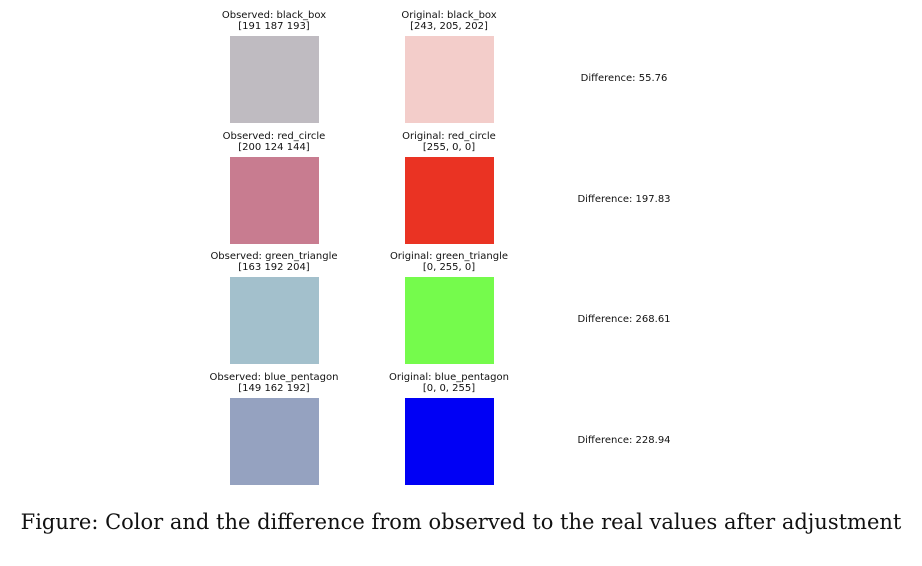  What do you see at coordinates (274, 262) in the screenshot?
I see `observed-title: Observed: green_triangle [163 192 204]` at bounding box center [274, 262].